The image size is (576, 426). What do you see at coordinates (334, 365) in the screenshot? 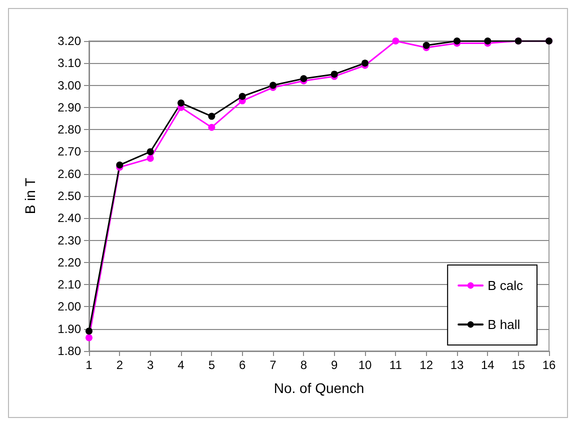
I see `x-tick-label: 9` at bounding box center [334, 365].